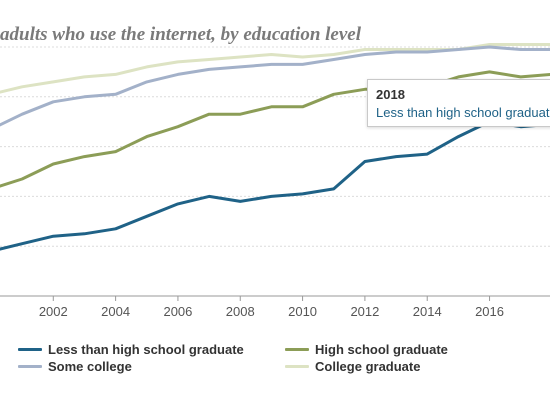 Image resolution: width=550 pixels, height=400 pixels. Describe the element at coordinates (115, 311) in the screenshot. I see `x-tick-label: 2004` at that location.